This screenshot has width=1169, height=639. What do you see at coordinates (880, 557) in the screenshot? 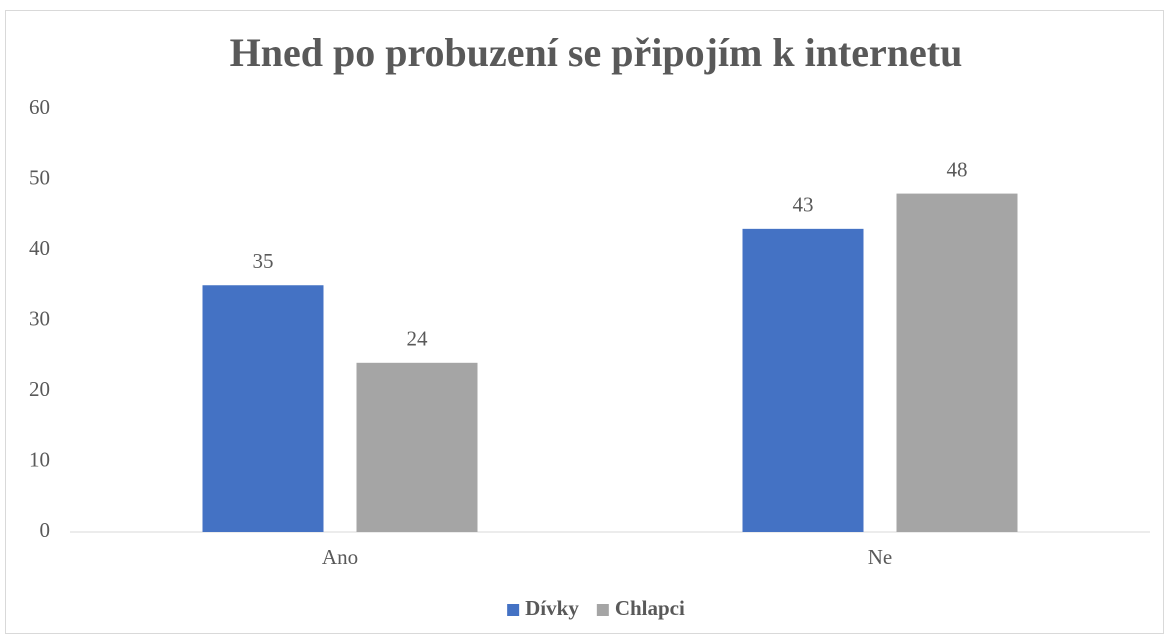
I see `x-tick-label: Ne` at bounding box center [880, 557].